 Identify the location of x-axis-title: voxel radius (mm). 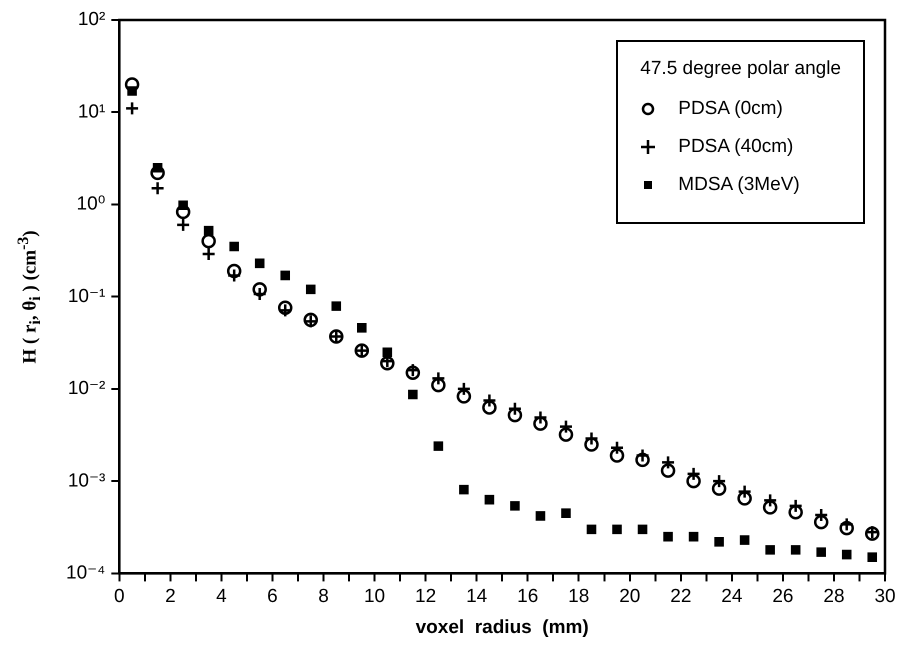
(502, 627).